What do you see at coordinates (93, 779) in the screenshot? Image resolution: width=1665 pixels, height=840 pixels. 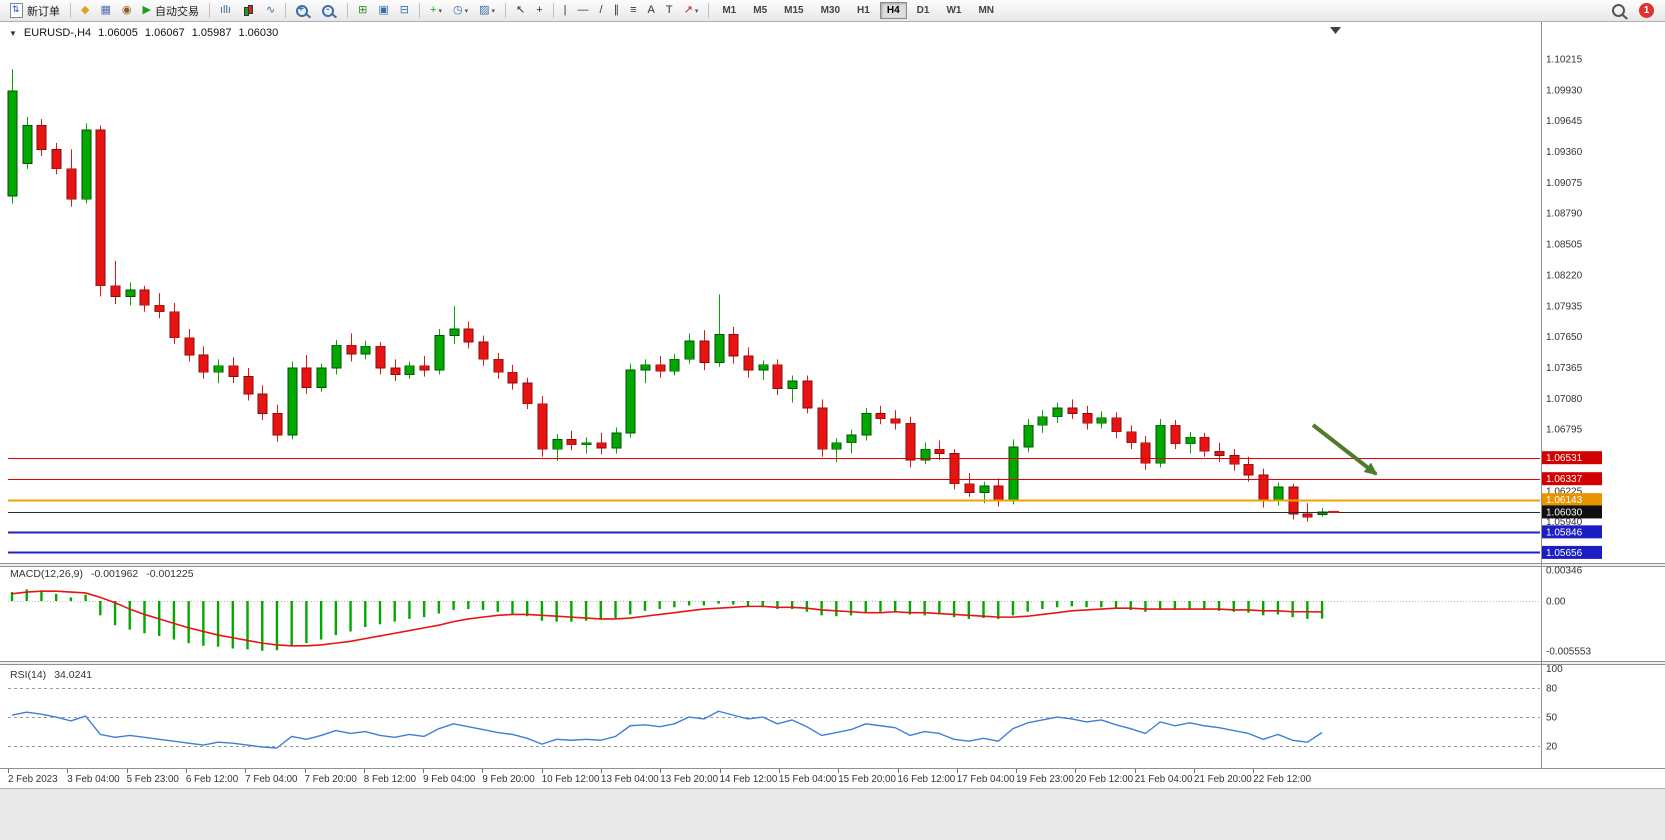 I see `time-axis-label: 3 Feb 04:00` at bounding box center [93, 779].